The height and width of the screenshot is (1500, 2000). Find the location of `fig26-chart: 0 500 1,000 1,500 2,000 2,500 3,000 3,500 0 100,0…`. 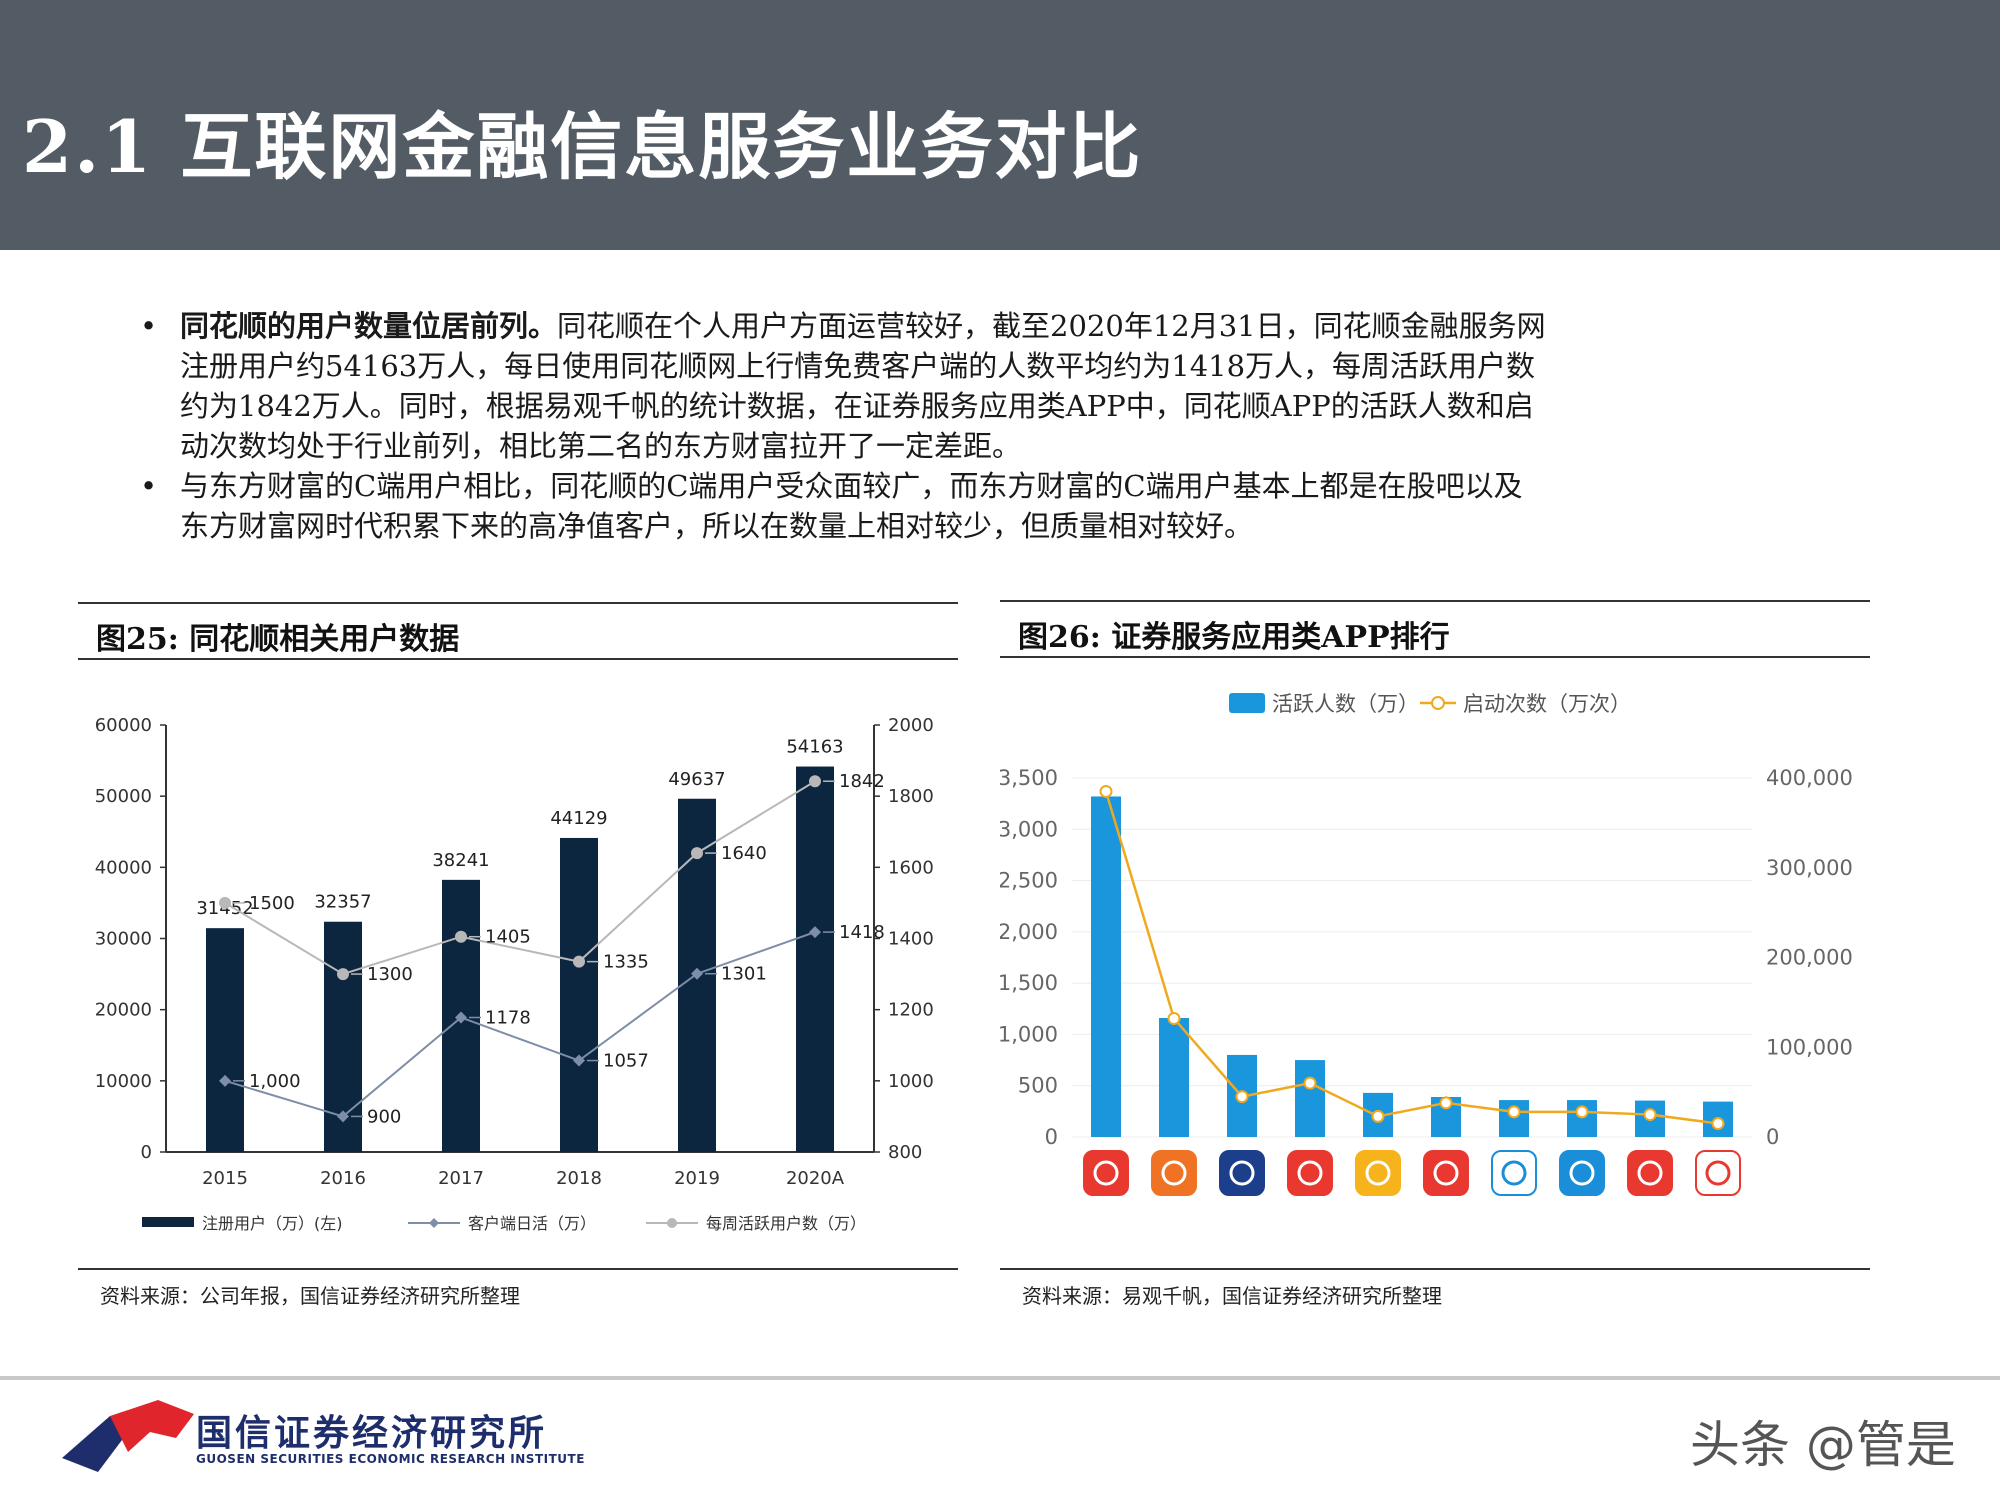

fig26-chart: 0 500 1,000 1,500 2,000 2,500 3,000 3,500 0 100,0… is located at coordinates (1426, 944).